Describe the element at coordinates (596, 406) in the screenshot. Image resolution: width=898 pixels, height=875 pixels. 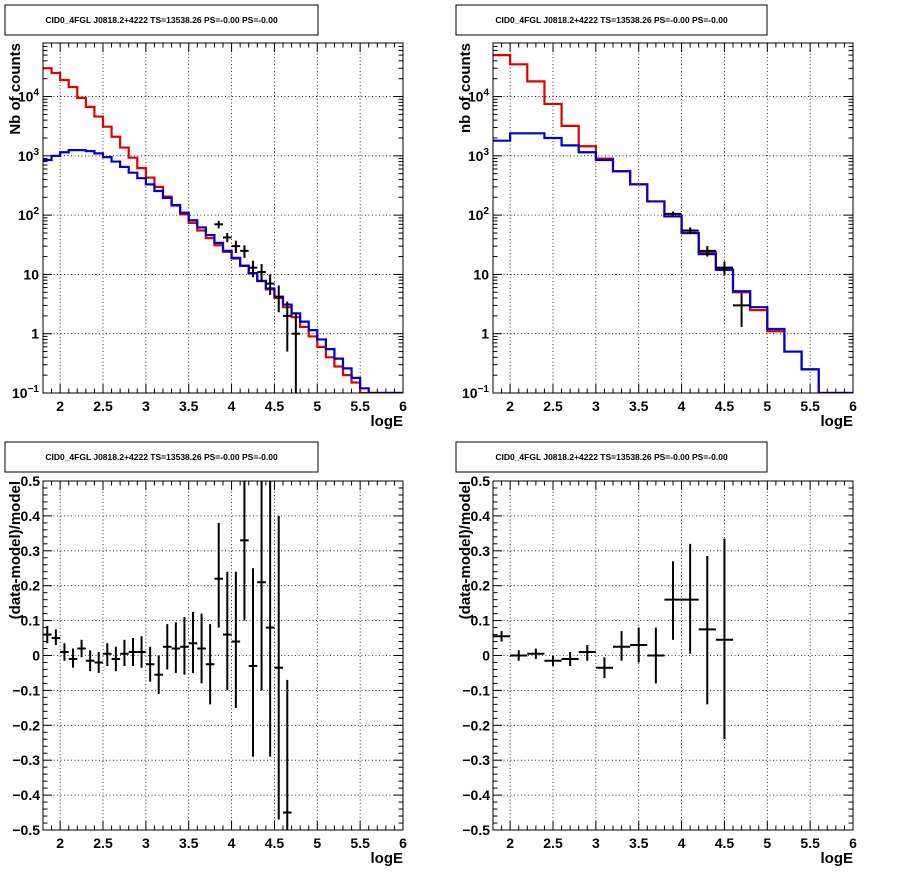
I see `x-tick-label: 3` at that location.